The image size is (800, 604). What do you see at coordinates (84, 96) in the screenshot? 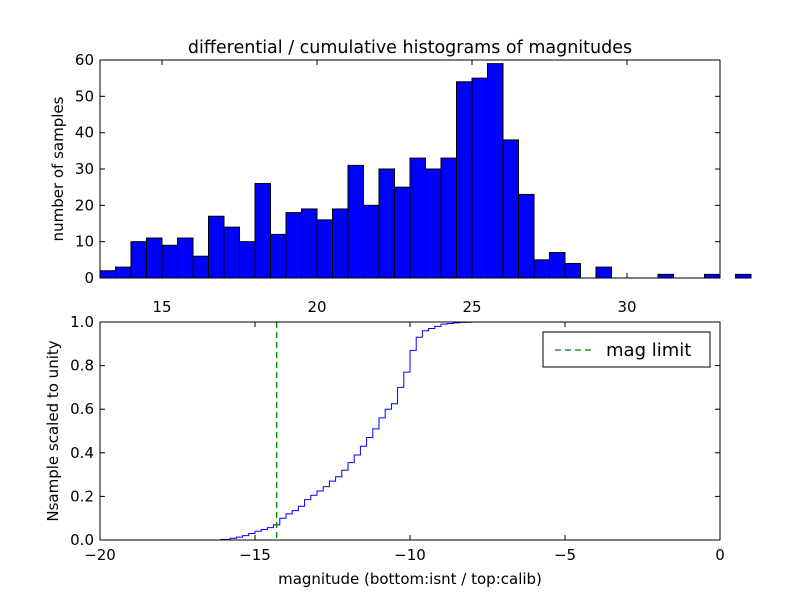
I see `y-tick-label: 50` at bounding box center [84, 96].